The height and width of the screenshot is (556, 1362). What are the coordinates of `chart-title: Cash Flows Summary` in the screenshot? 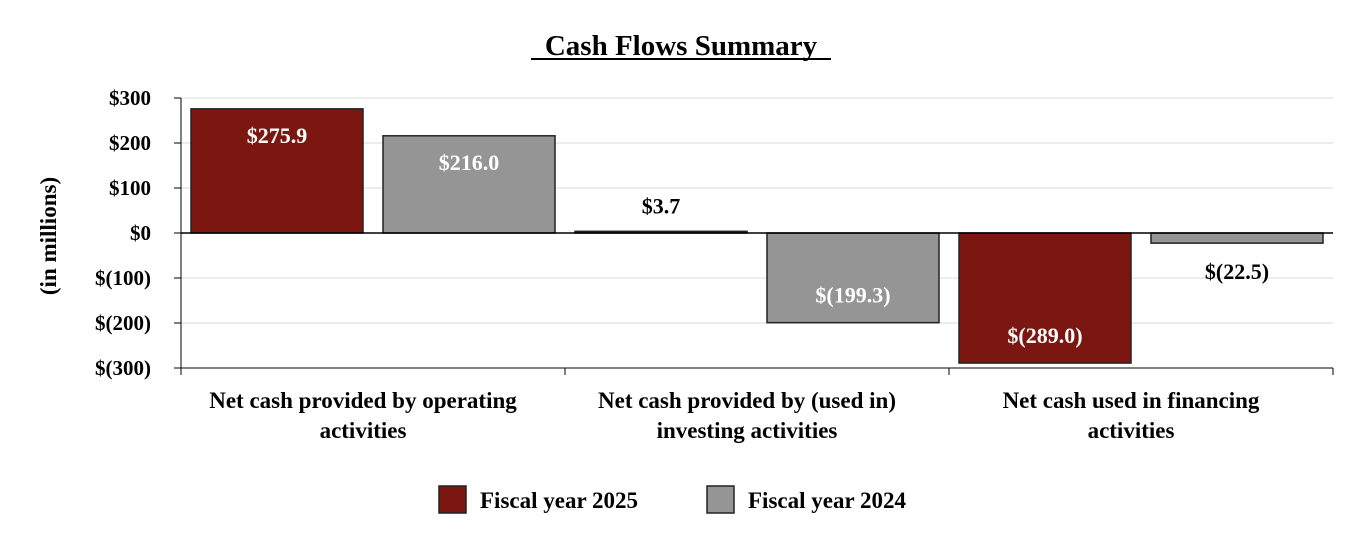 It's located at (681, 46).